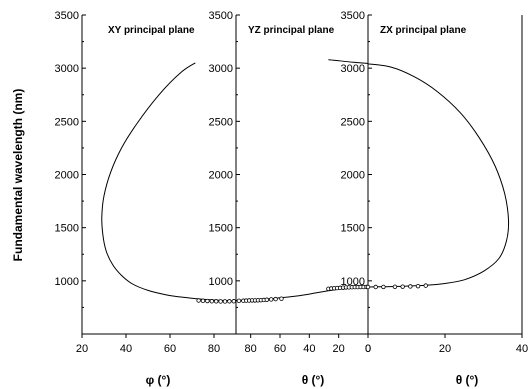 The height and width of the screenshot is (389, 528). Describe the element at coordinates (158, 380) in the screenshot. I see `x-axis-label-phi: φ (°)` at that location.